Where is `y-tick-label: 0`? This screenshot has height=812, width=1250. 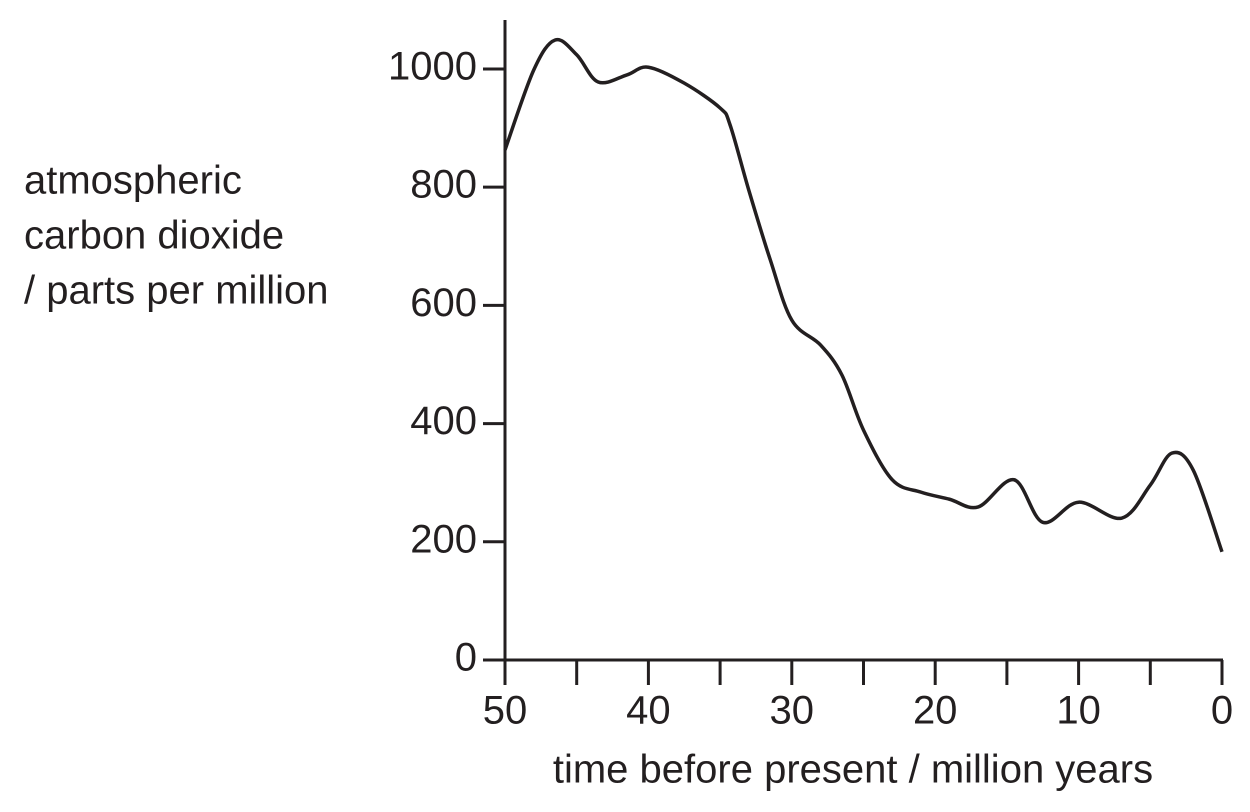
y-tick-label: 0 is located at coordinates (466, 658).